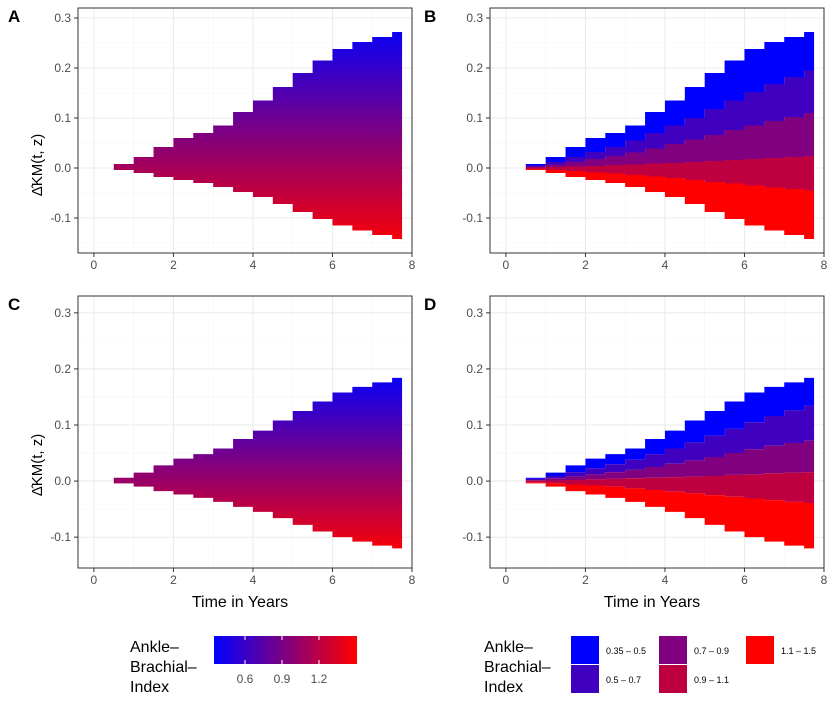 This screenshot has width=830, height=712. Describe the element at coordinates (652, 602) in the screenshot. I see `x-axis-label-d: Time in Years` at that location.